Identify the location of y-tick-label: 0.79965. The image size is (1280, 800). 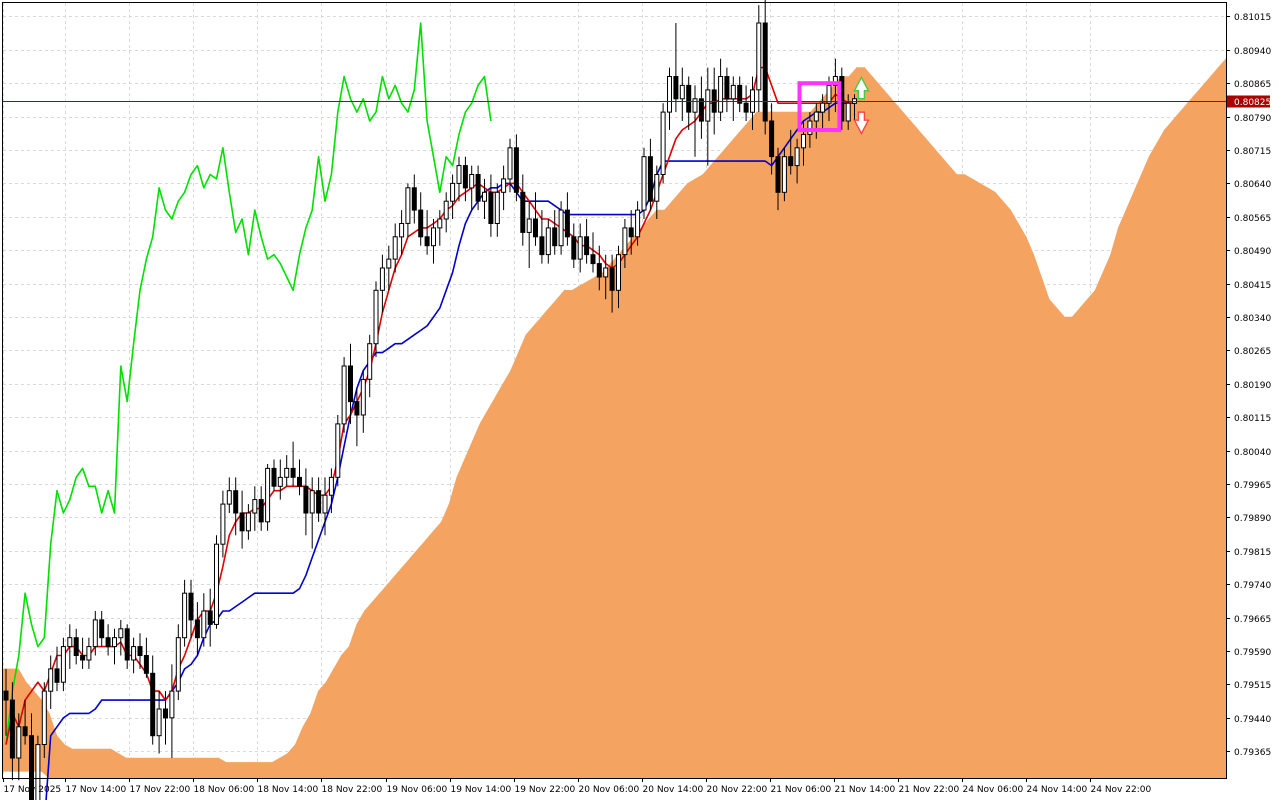
(1252, 486).